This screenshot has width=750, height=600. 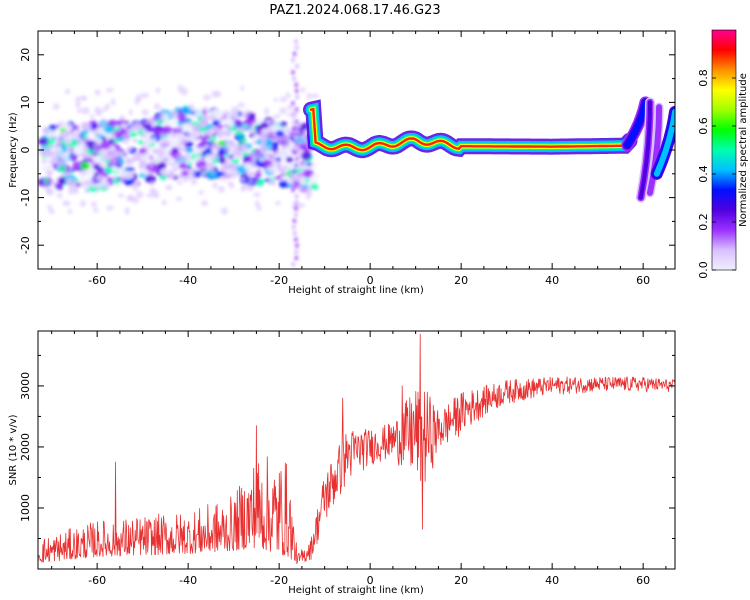 I want to click on spectrogram-xtick-label: -60, so click(x=97, y=280).